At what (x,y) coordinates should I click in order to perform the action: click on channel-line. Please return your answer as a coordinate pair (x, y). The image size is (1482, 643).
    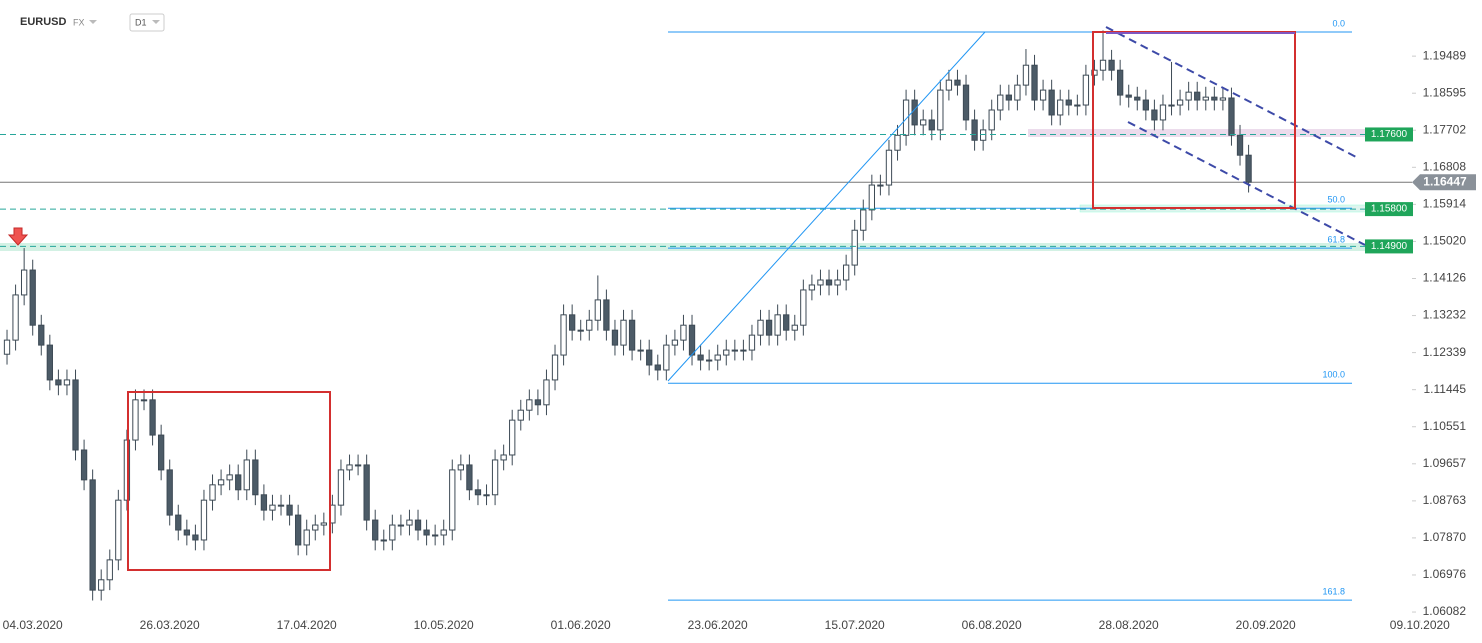
    Looking at the image, I should click on (1232, 92).